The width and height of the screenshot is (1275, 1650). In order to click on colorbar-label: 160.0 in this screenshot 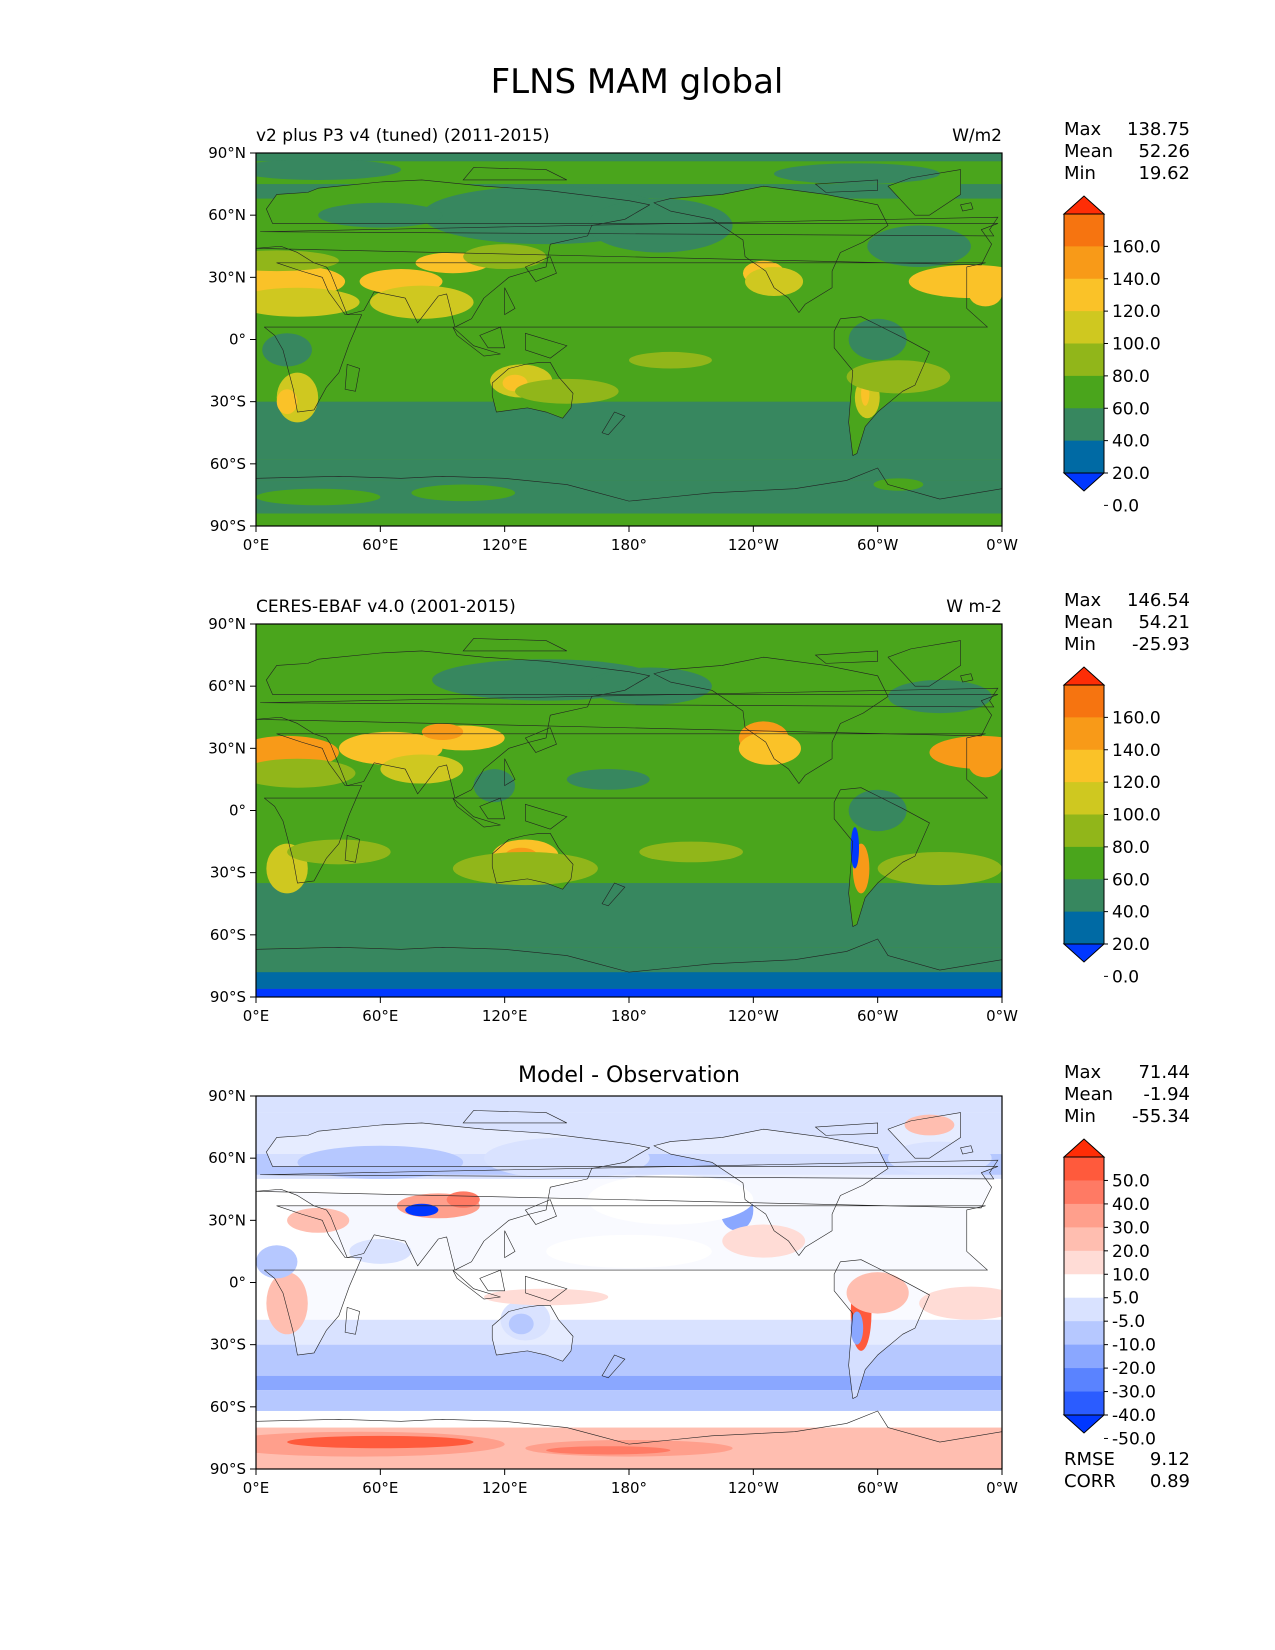, I will do `click(1136, 718)`.